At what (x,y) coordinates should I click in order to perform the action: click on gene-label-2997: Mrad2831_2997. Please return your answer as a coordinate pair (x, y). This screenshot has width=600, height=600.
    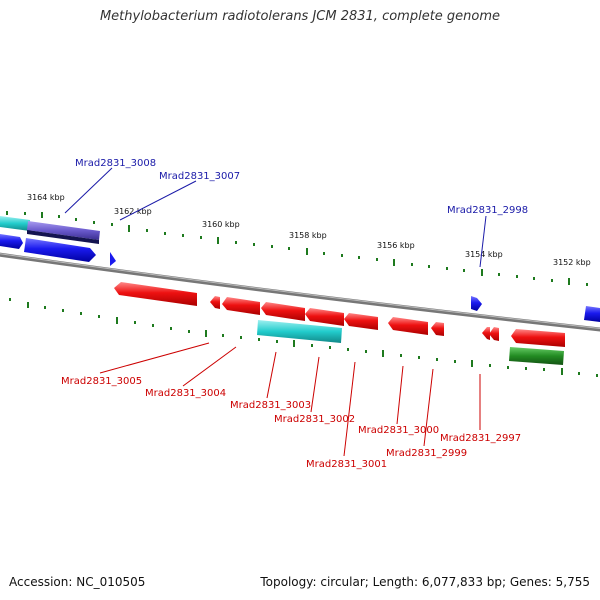
    Looking at the image, I should click on (480, 438).